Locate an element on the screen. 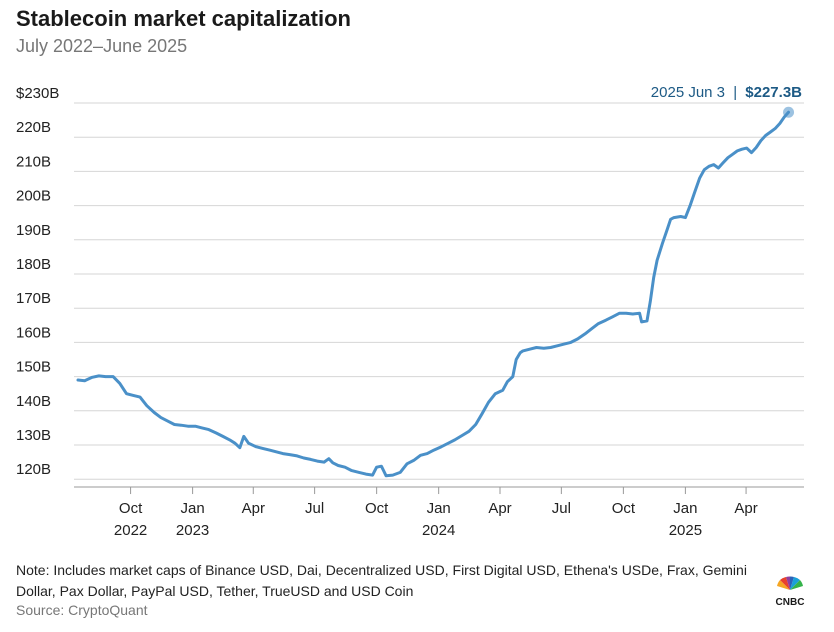 This screenshot has width=834, height=632. x-tick-year-label: 2024 is located at coordinates (438, 530).